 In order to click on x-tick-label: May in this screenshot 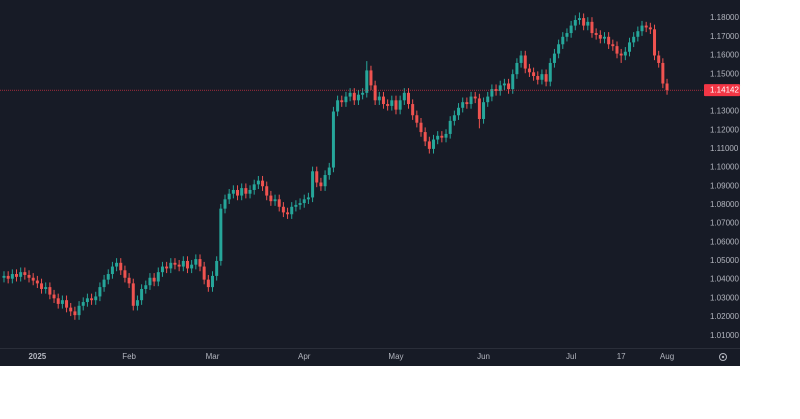, I will do `click(395, 356)`.